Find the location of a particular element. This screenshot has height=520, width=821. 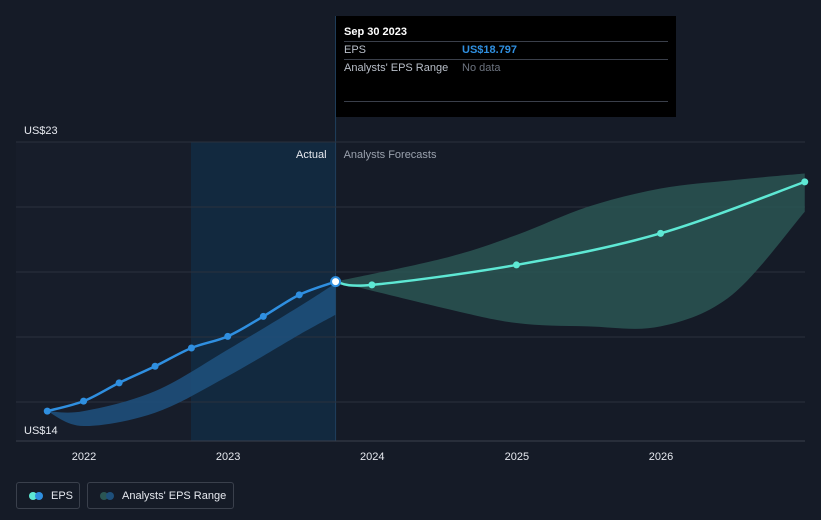

tooltip-date: Sep 30 2023 is located at coordinates (375, 32).